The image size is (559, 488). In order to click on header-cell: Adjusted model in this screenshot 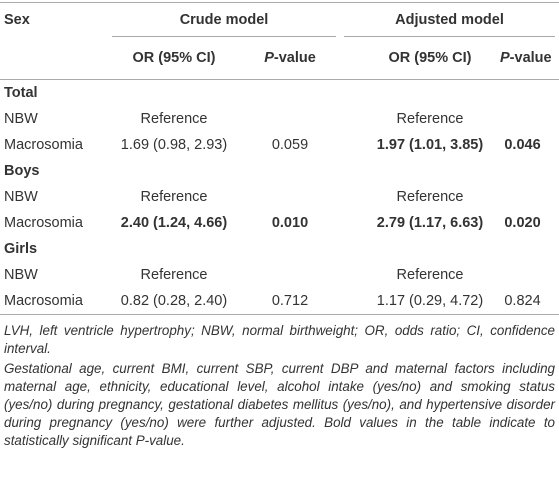, I will do `click(449, 19)`.